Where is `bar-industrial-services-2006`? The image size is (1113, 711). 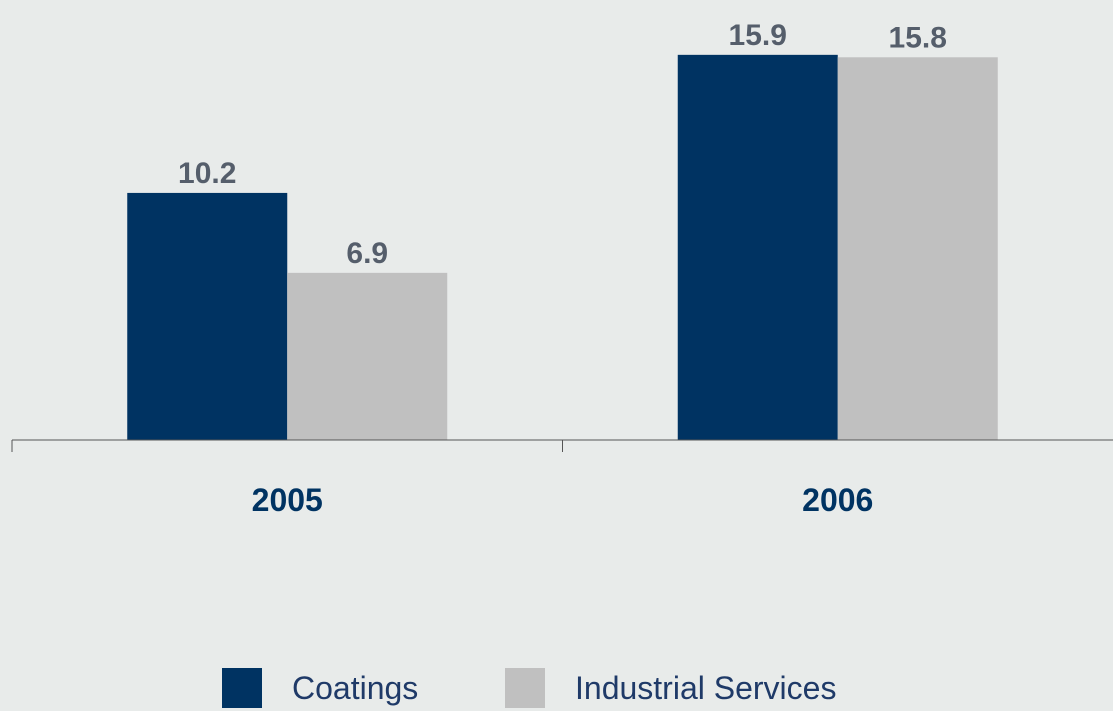 bar-industrial-services-2006 is located at coordinates (917, 248).